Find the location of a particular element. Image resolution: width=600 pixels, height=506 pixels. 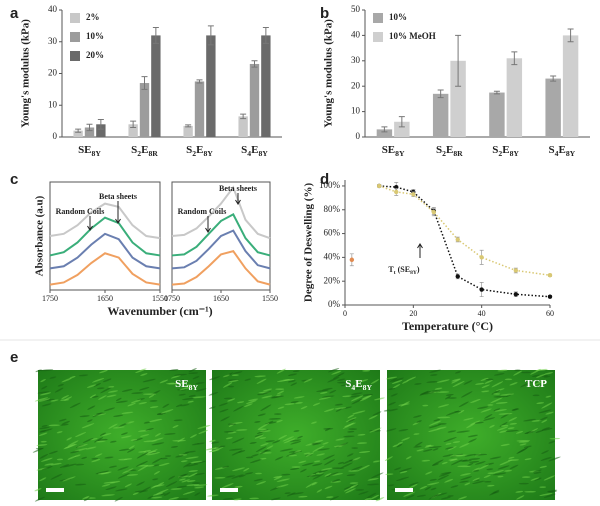

annotation: Beta sheets is located at coordinates (118, 196).